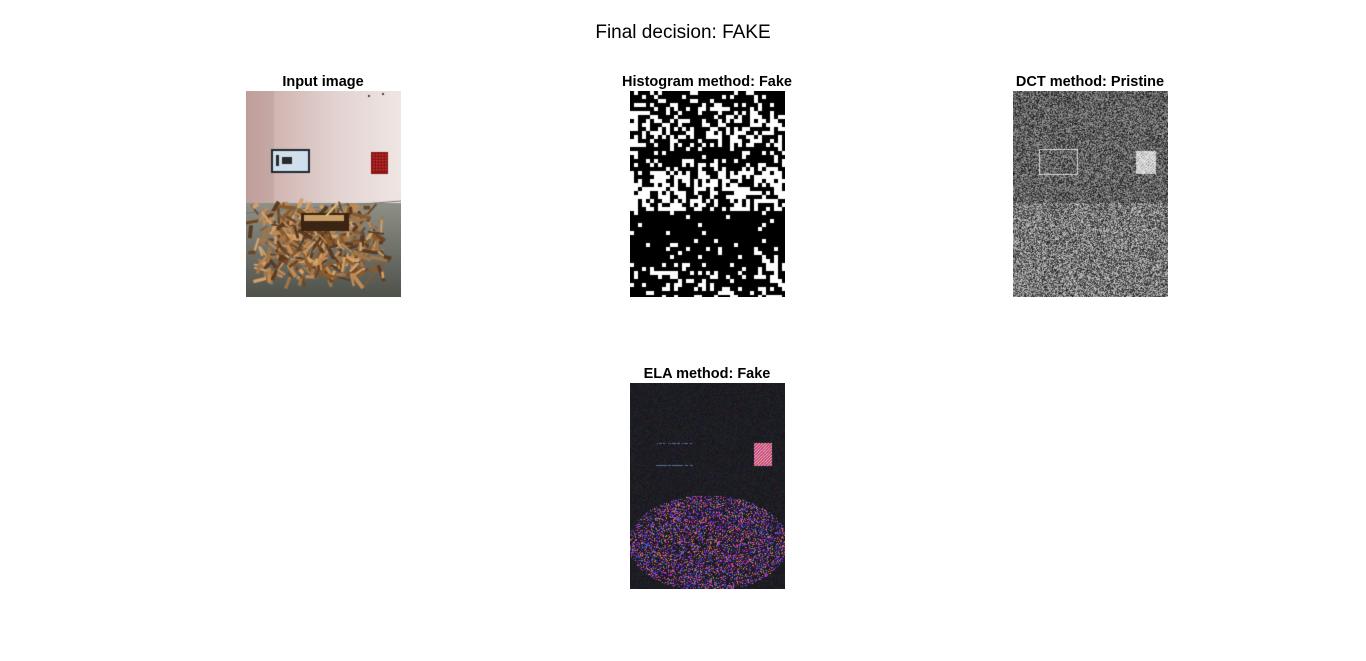 The width and height of the screenshot is (1366, 661). Describe the element at coordinates (323, 194) in the screenshot. I see `input-image` at that location.